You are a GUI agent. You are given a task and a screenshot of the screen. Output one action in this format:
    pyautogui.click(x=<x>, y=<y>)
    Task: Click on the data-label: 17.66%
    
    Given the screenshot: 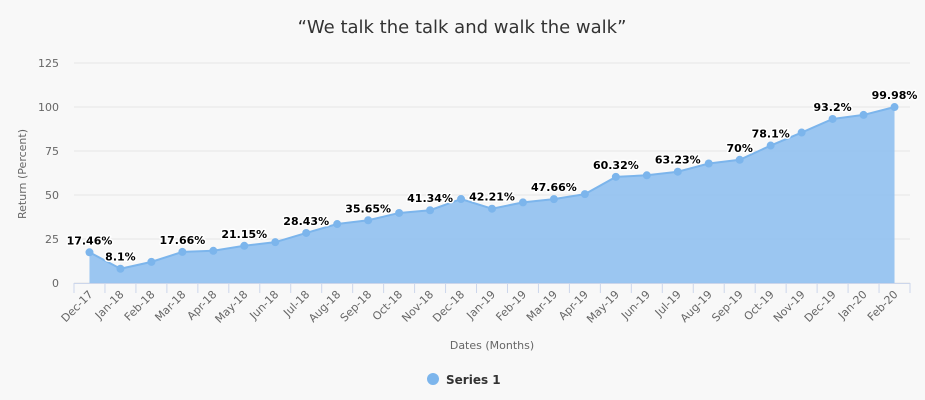 What is the action you would take?
    pyautogui.click(x=182, y=240)
    